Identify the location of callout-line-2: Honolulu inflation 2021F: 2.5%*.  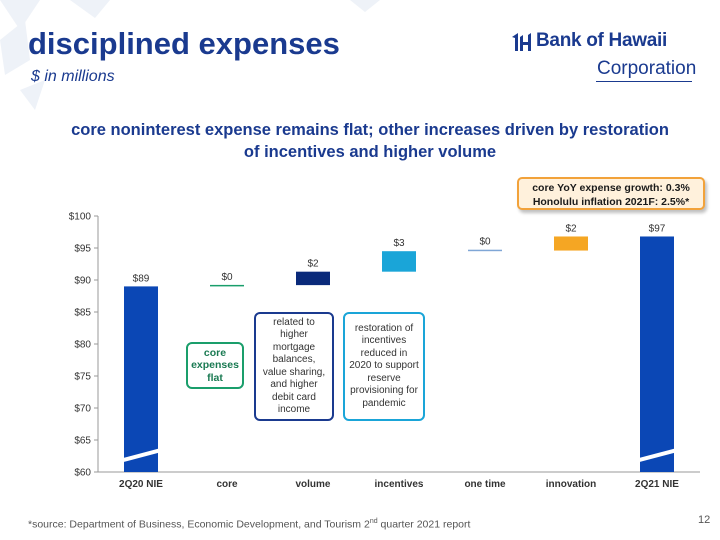
(611, 202).